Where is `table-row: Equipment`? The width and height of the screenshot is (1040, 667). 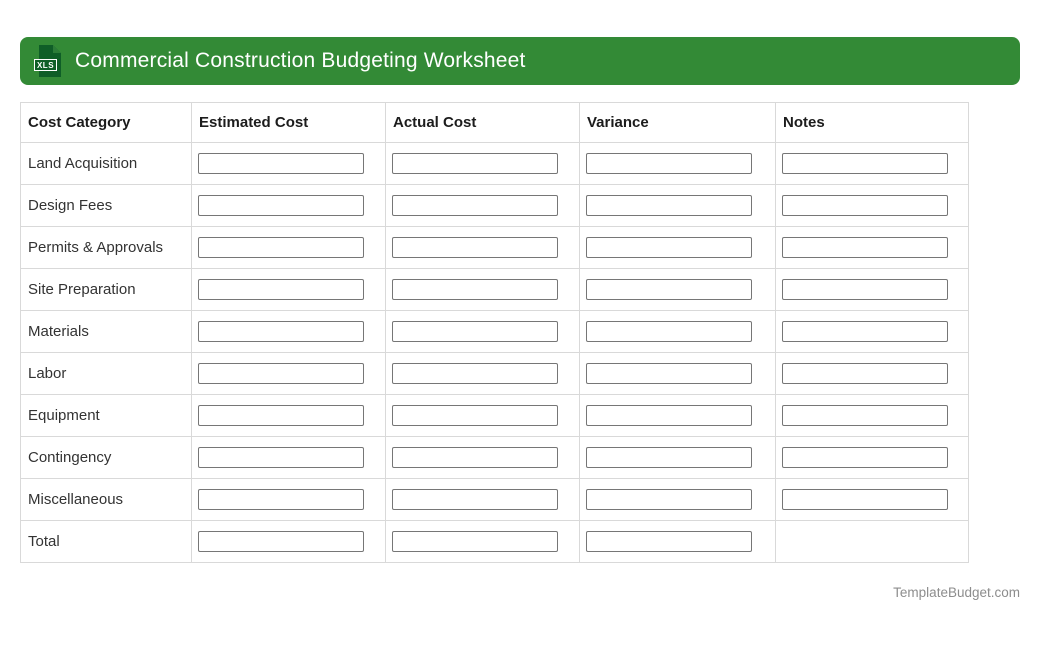
table-row: Equipment is located at coordinates (494, 415).